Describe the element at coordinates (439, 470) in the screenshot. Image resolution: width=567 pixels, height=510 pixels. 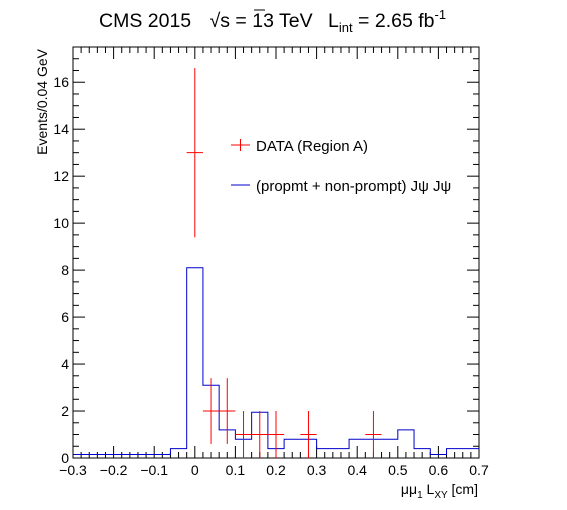
I see `x-tick-label: 0.6` at that location.